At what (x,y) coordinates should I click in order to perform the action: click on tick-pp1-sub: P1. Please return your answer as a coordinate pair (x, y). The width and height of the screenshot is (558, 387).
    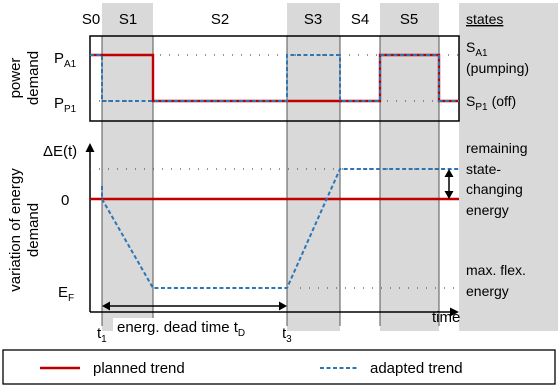
    Looking at the image, I should click on (70, 109).